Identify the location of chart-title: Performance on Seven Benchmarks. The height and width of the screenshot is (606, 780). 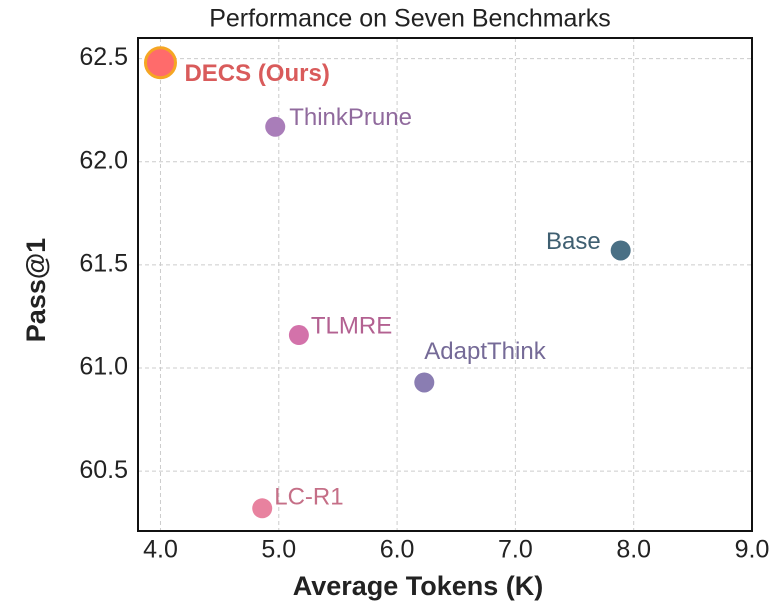
(410, 19).